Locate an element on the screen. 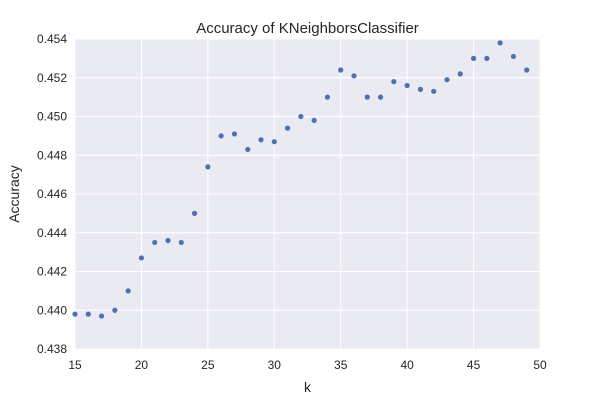  x-tick-label: 50 is located at coordinates (540, 365).